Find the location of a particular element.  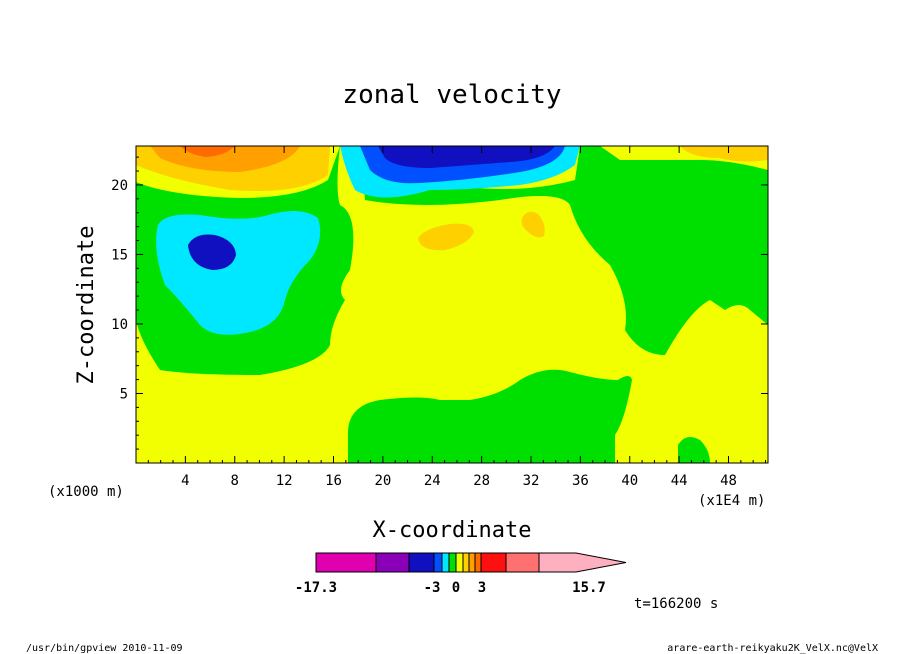

x-axis-label: X-coordinate is located at coordinates (452, 530).